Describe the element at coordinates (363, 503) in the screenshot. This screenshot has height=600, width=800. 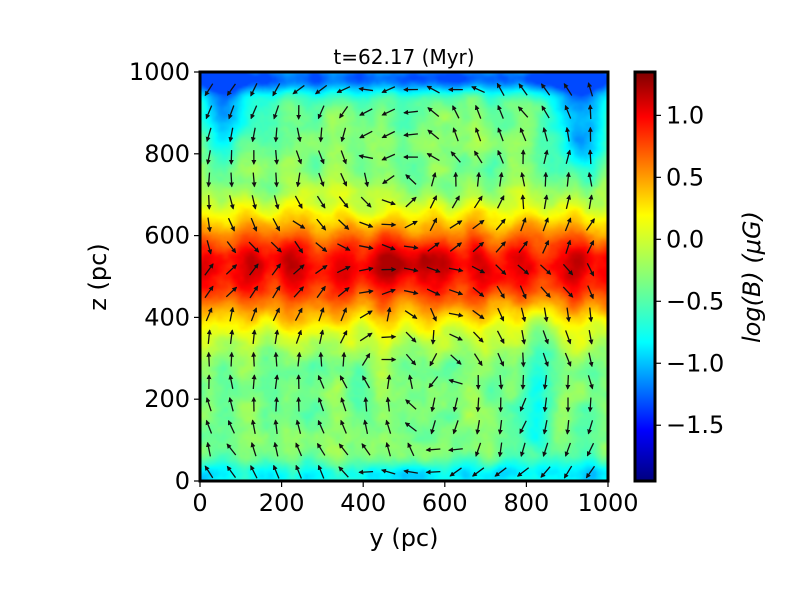
I see `x-tick-label: 400` at that location.